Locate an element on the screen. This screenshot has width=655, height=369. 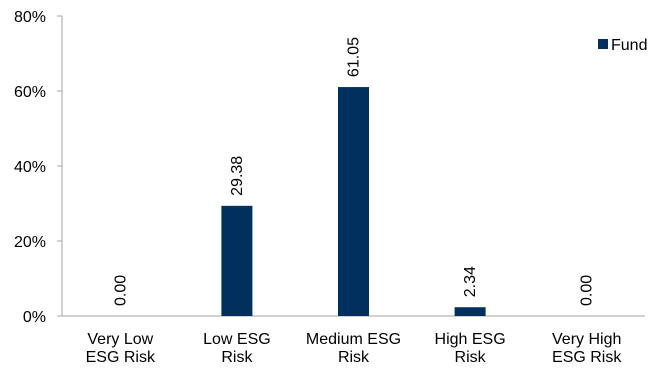
legend: Fund is located at coordinates (622, 45).